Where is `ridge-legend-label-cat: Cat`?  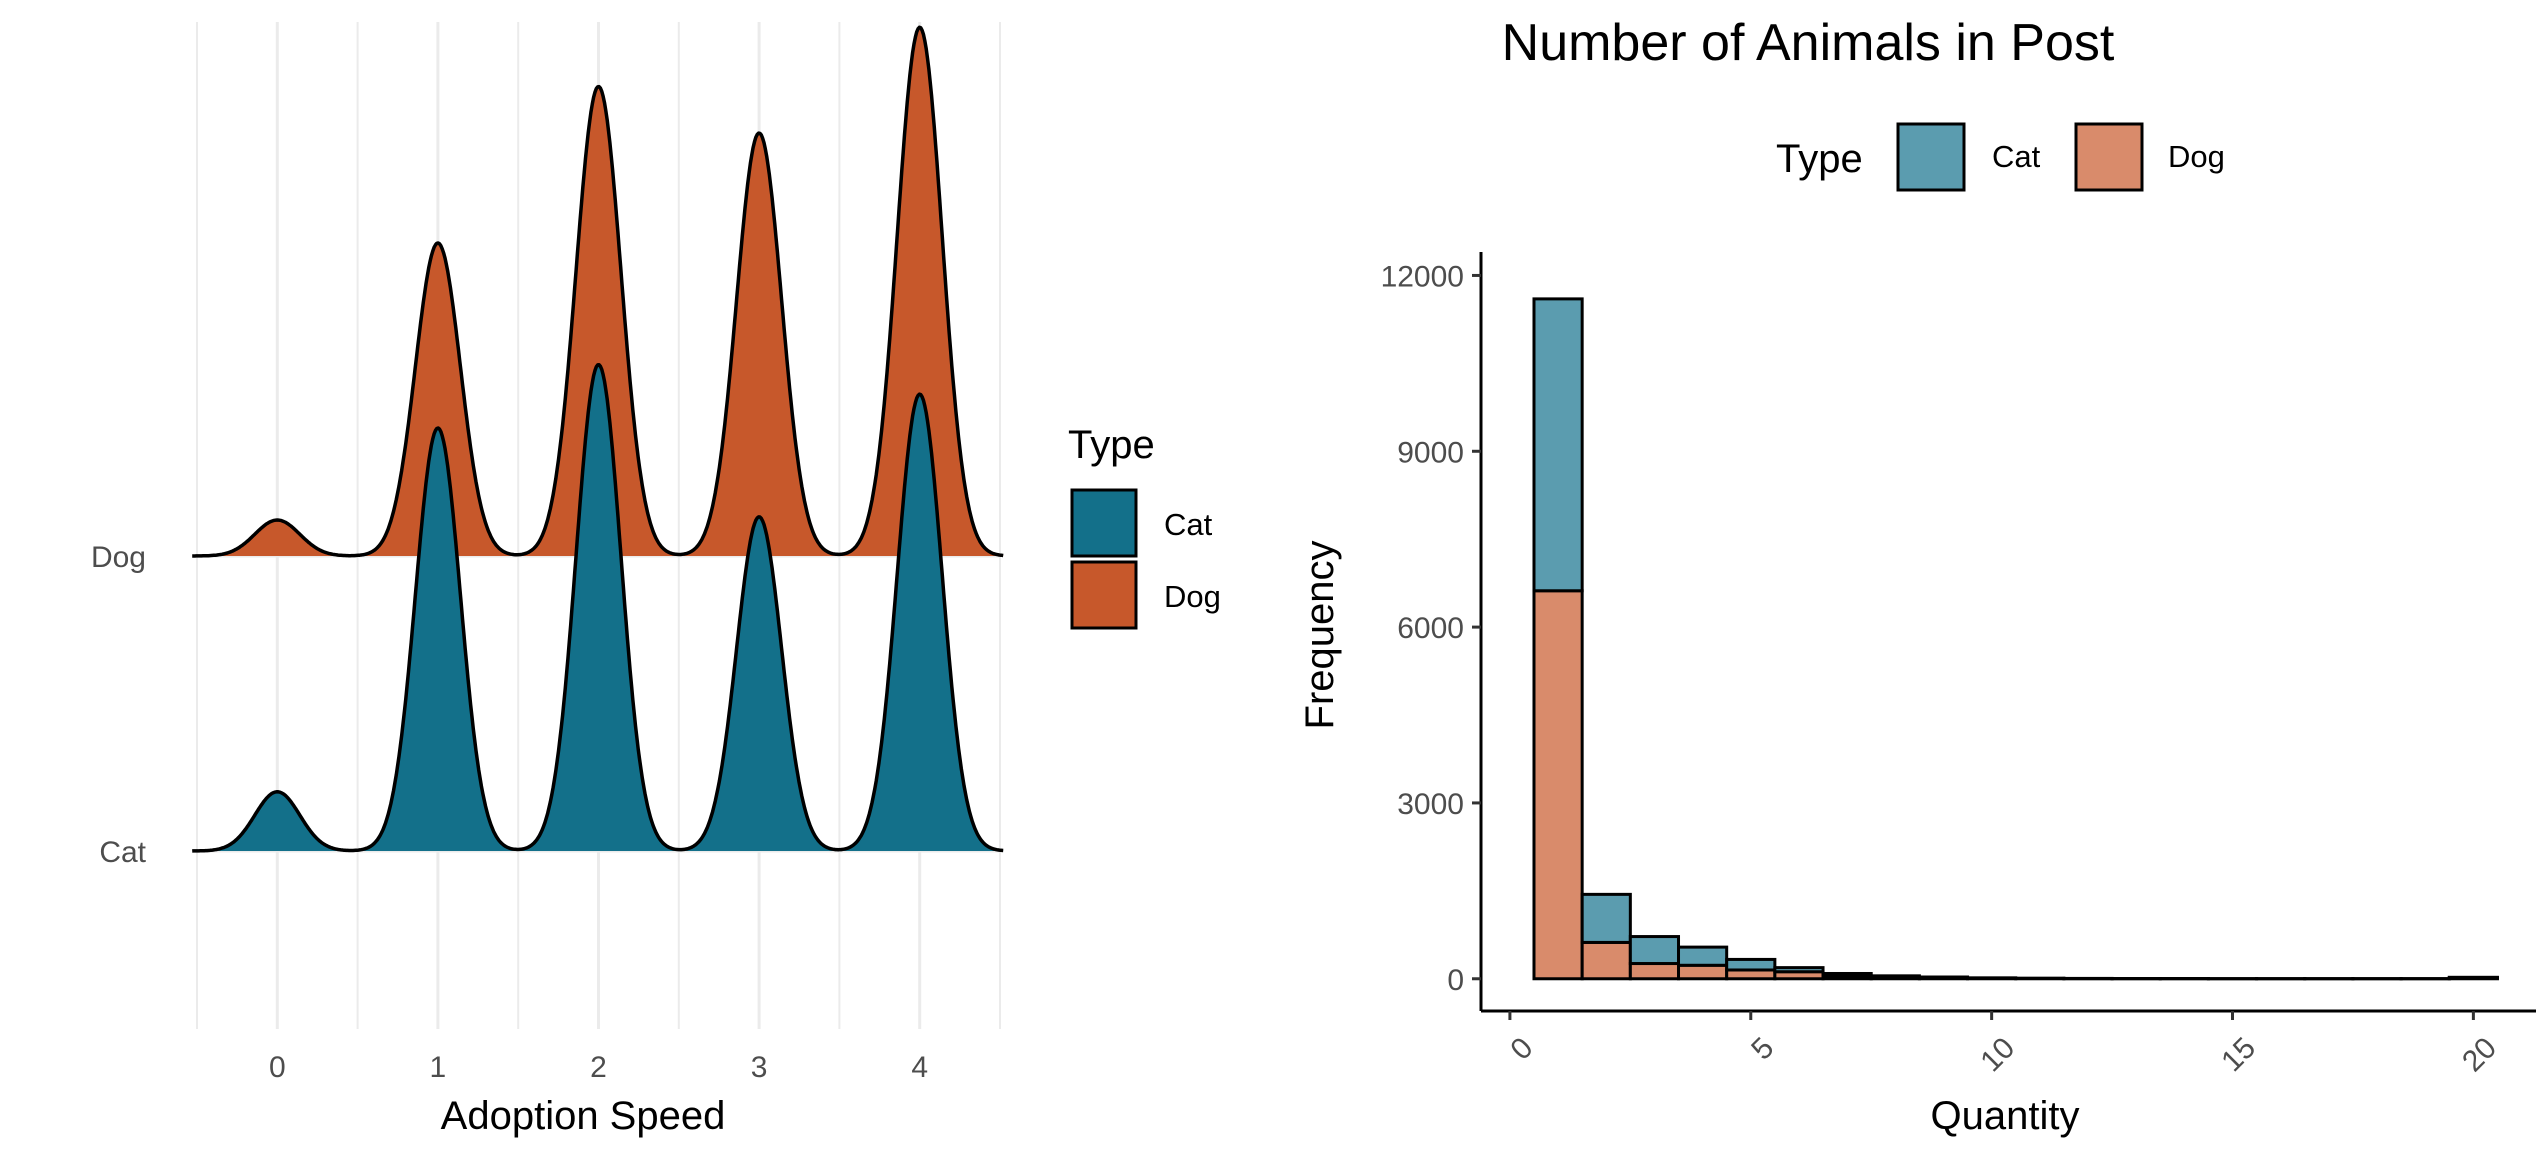
ridge-legend-label-cat: Cat is located at coordinates (1188, 524).